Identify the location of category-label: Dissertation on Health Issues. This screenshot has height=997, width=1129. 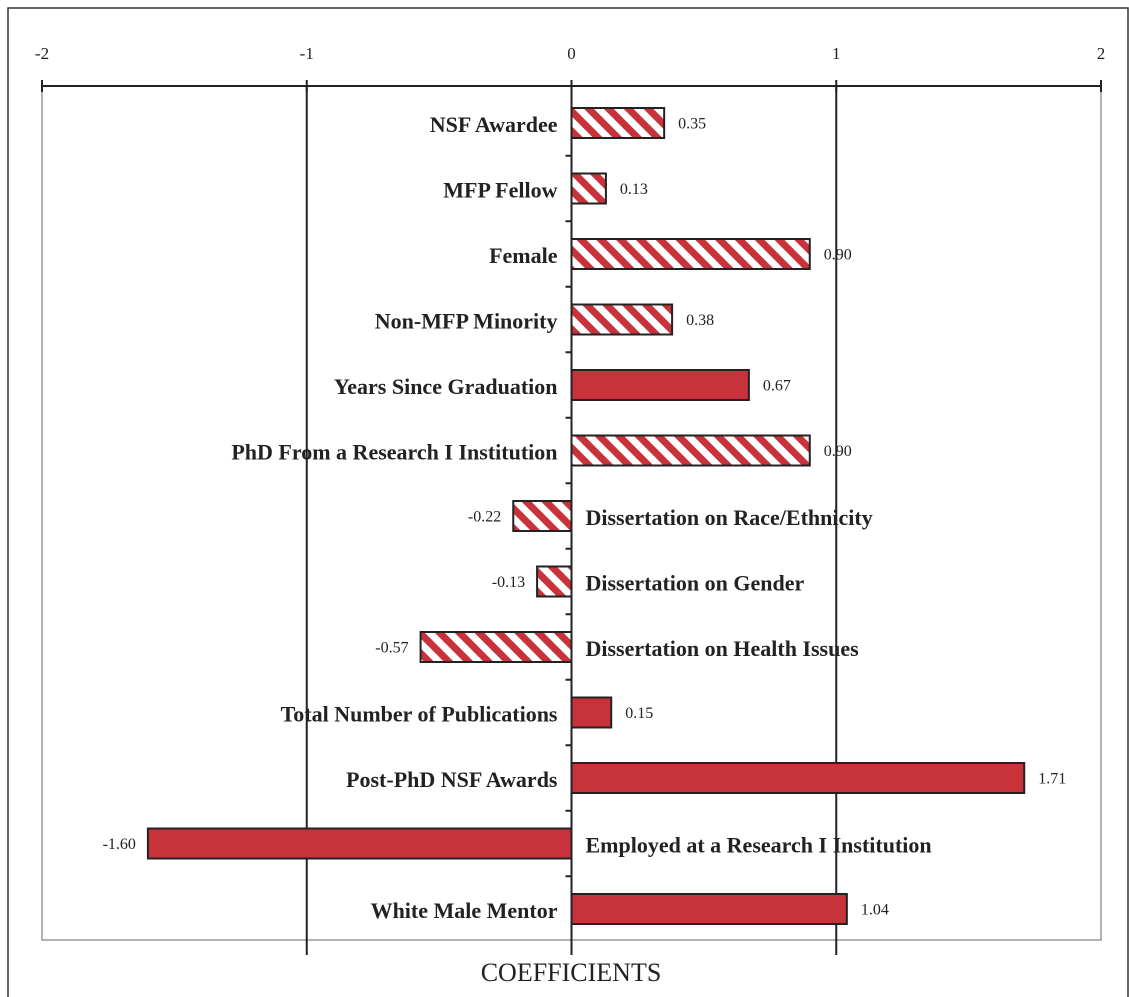
(723, 648).